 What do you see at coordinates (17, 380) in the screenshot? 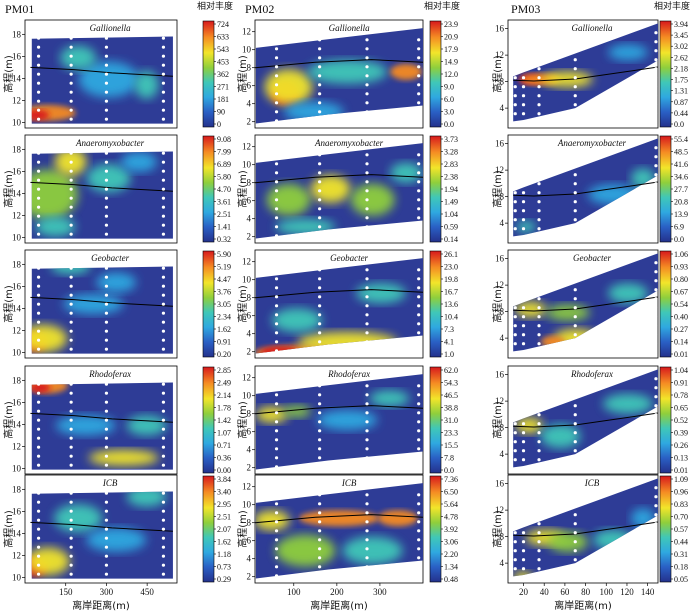
I see `y-tick-label: 18` at bounding box center [17, 380].